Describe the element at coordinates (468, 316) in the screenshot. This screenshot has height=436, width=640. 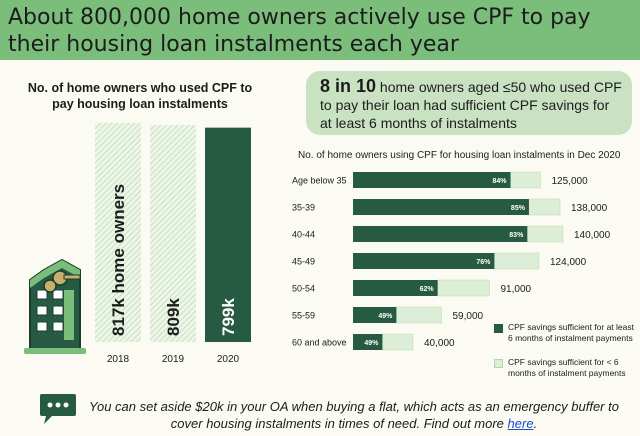
I see `total-label: 59,000` at that location.